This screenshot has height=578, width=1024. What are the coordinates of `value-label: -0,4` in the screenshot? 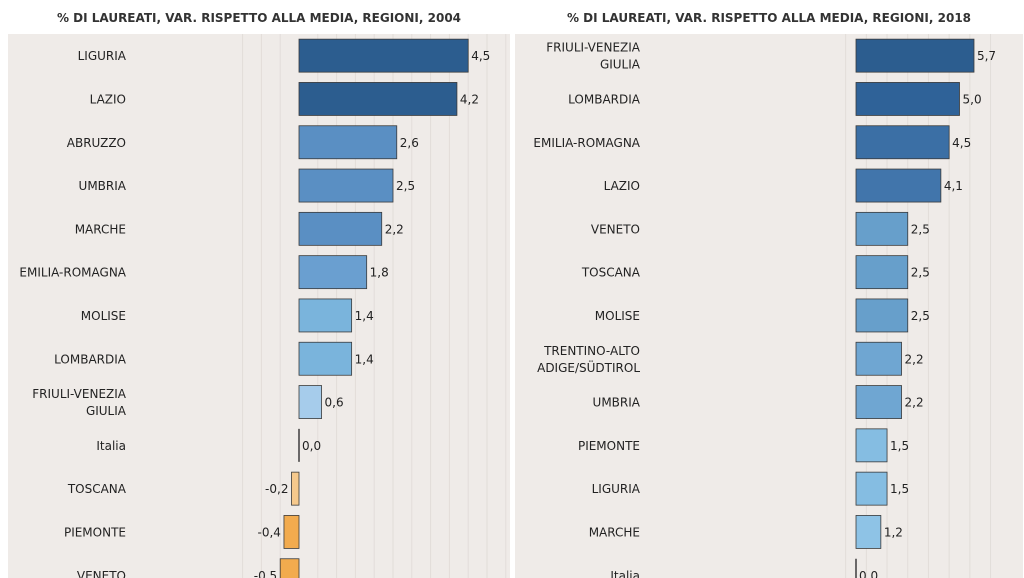 It's located at (269, 532).